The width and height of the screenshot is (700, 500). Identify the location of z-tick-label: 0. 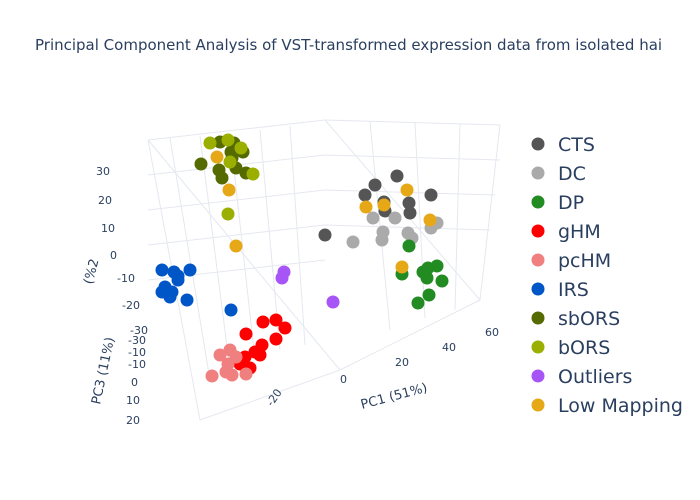
(134, 382).